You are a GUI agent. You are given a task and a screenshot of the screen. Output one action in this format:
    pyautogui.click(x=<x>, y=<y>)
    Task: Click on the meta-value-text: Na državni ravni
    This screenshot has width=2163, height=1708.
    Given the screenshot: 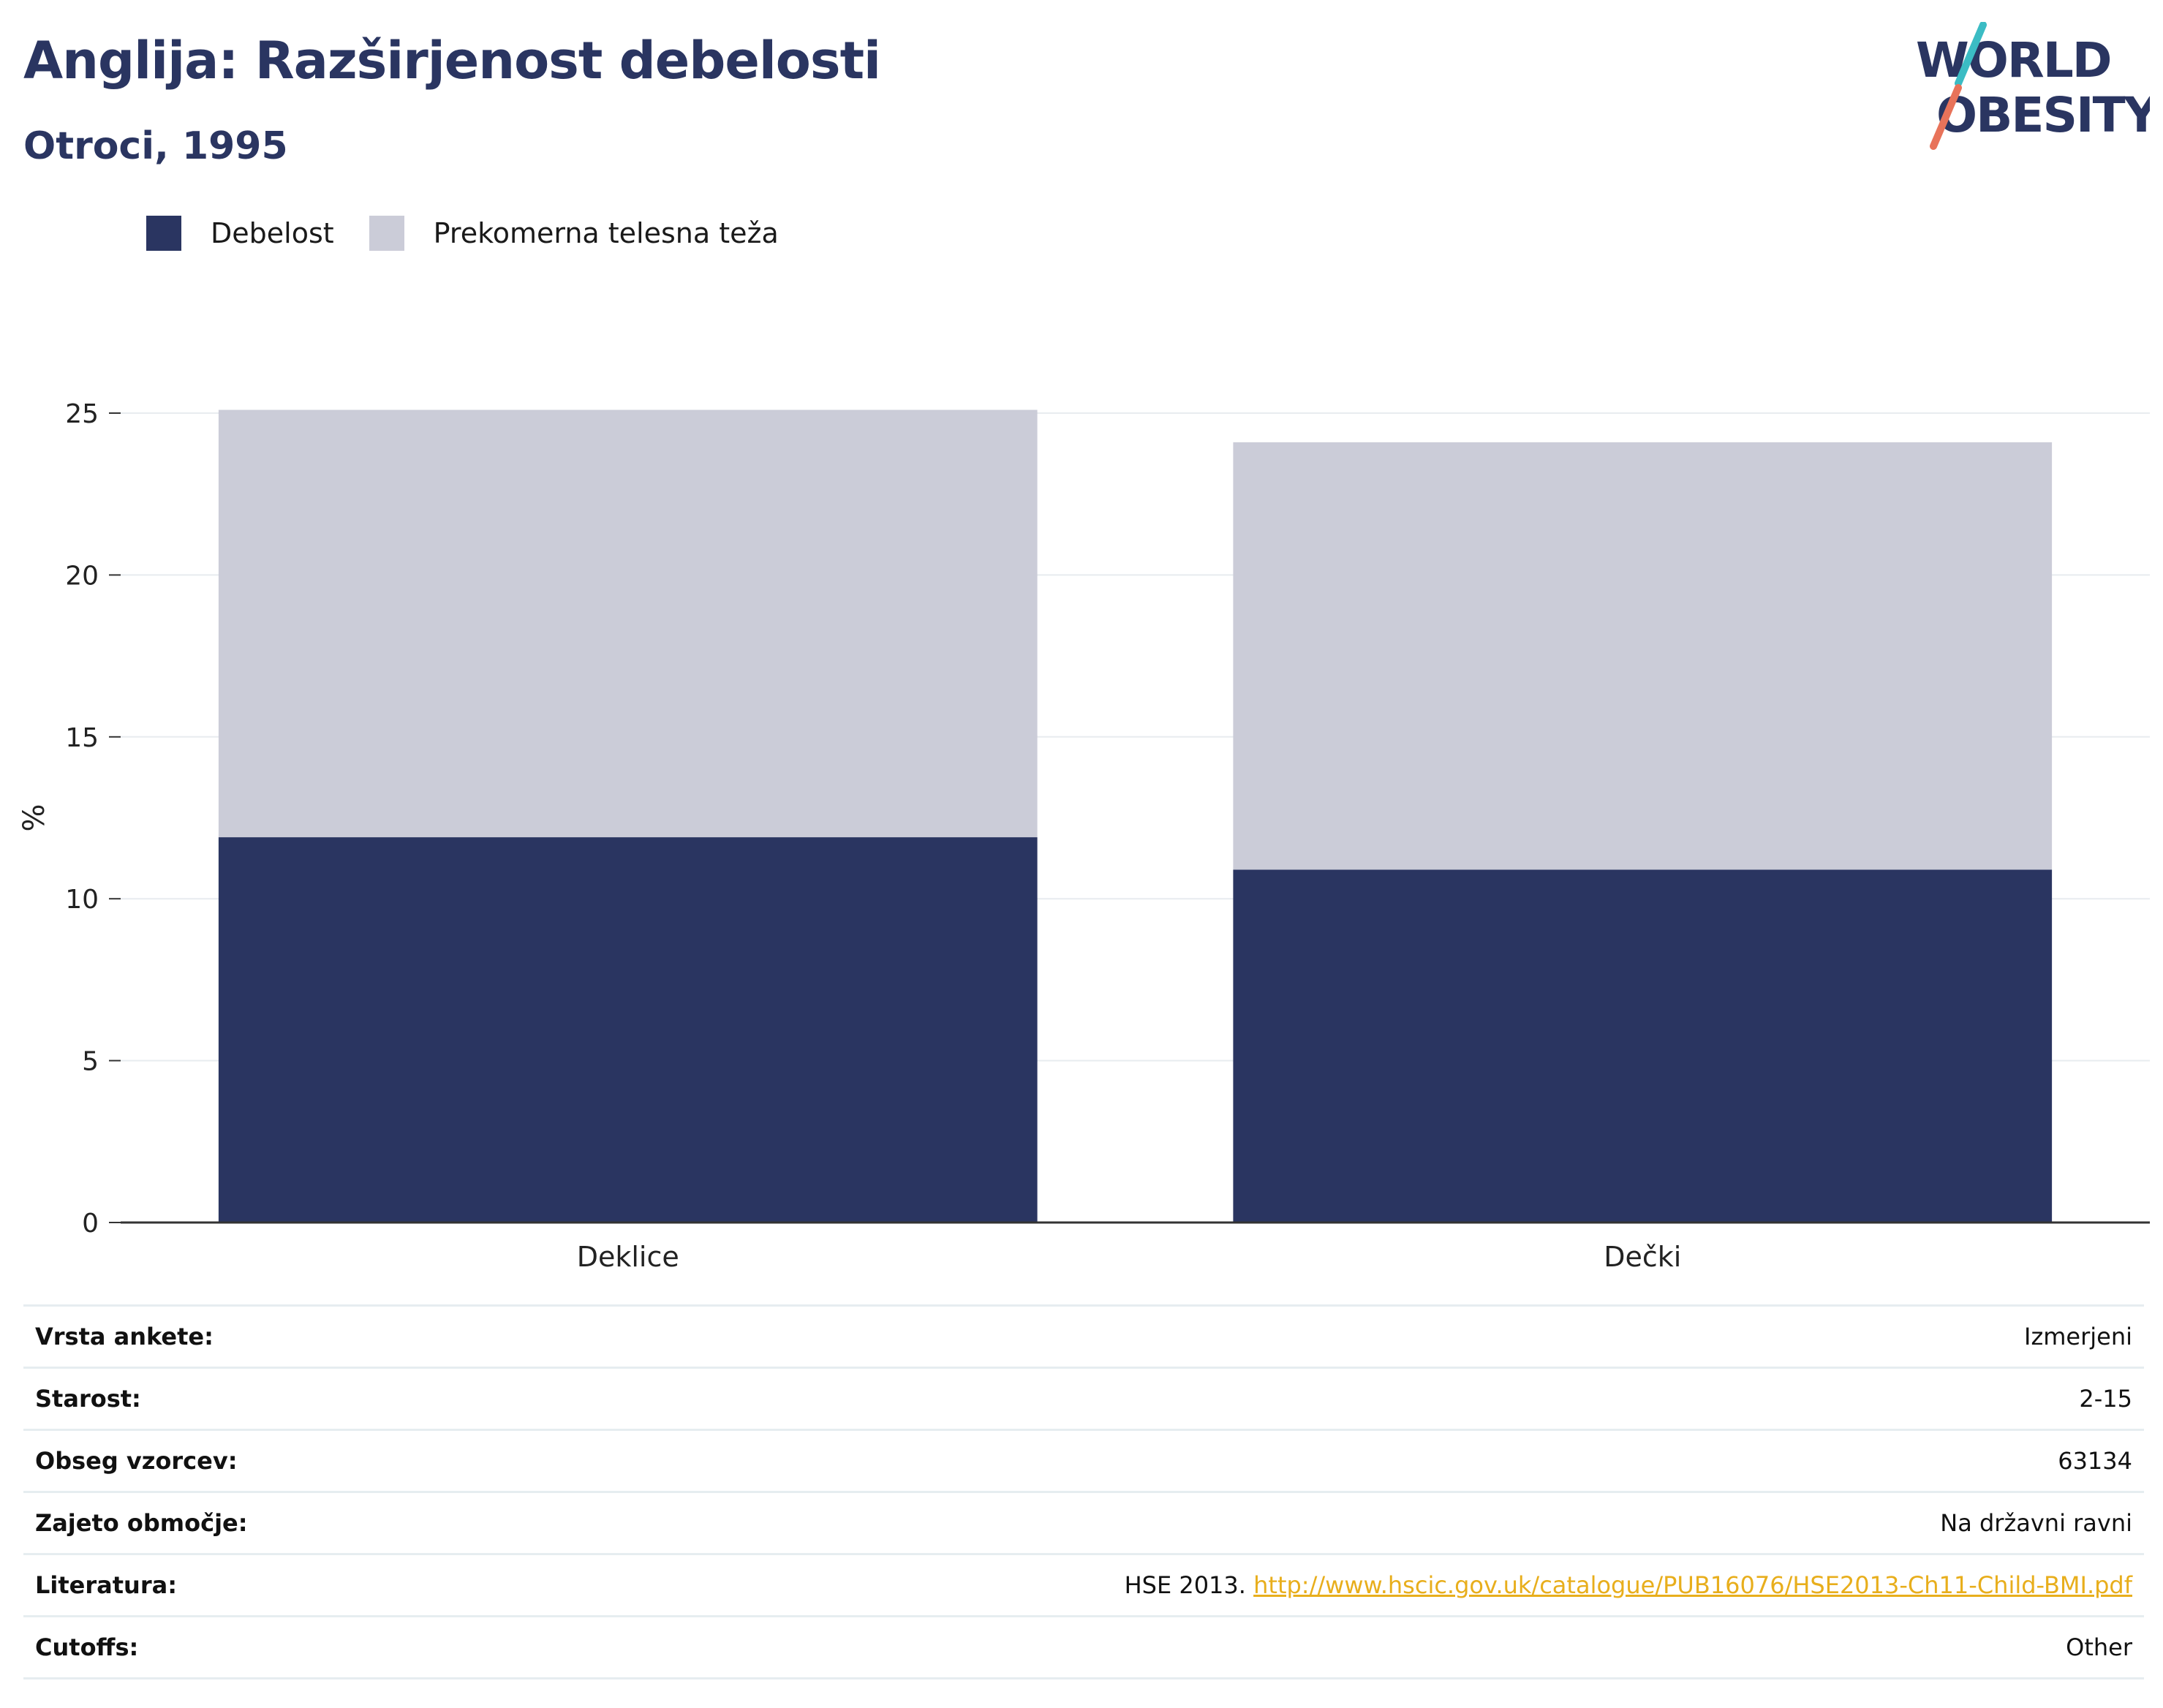 What is the action you would take?
    pyautogui.click(x=2036, y=1523)
    